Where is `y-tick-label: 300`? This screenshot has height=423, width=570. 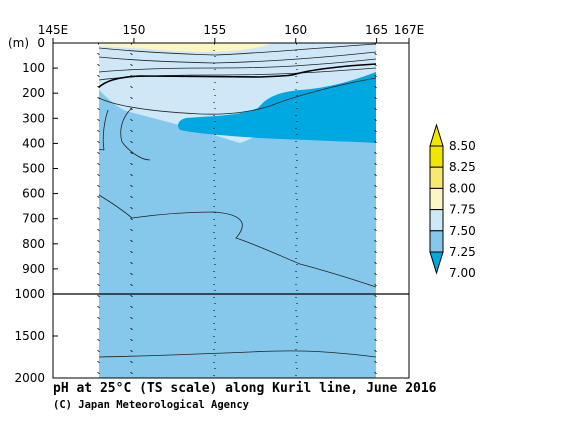
y-tick-label: 300 is located at coordinates (33, 118).